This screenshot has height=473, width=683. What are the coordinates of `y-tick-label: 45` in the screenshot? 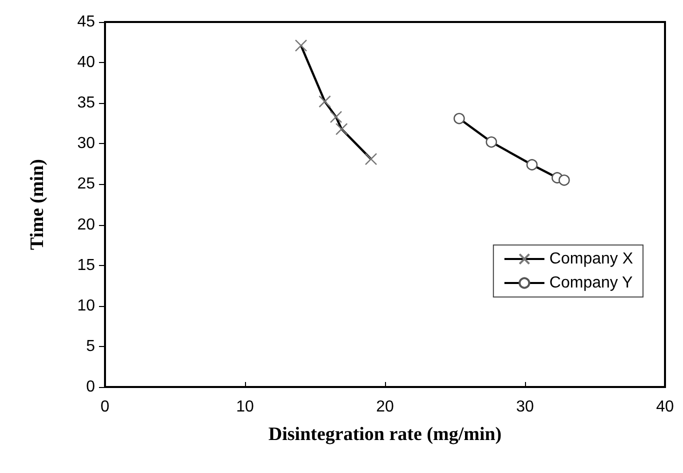 It's located at (86, 22).